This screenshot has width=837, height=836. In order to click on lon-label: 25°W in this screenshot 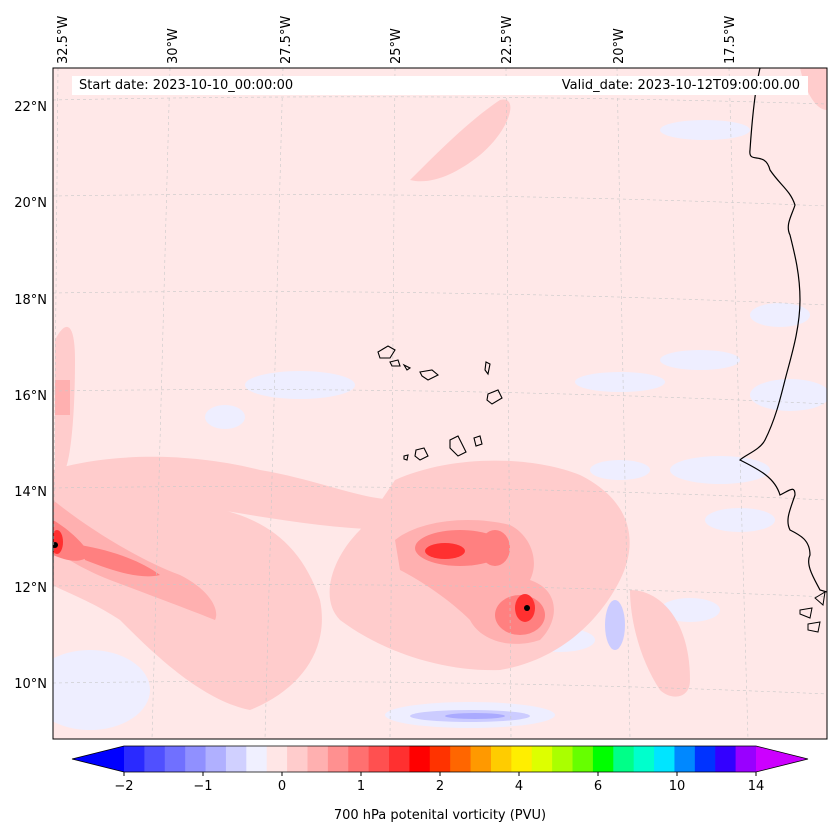, I will do `click(396, 46)`.